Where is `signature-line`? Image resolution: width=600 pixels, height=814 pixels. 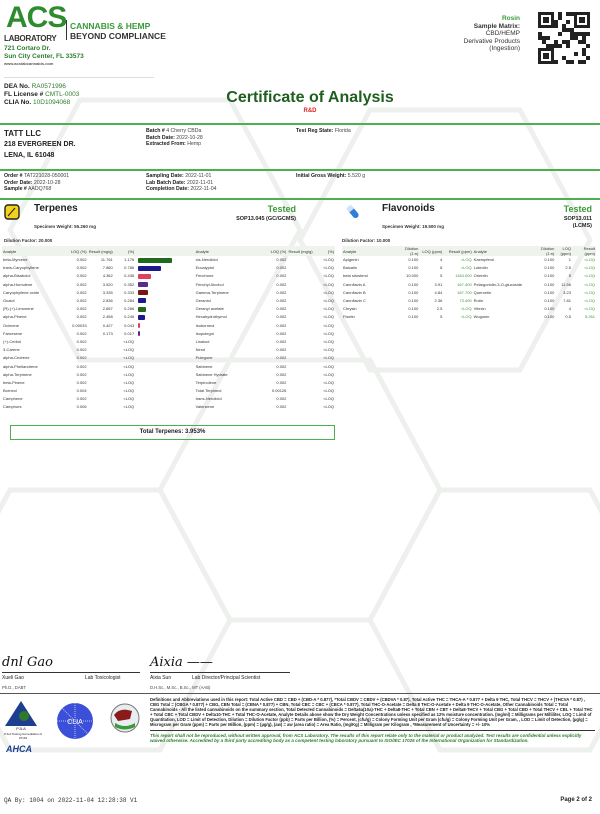
signature-line is located at coordinates (71, 672).